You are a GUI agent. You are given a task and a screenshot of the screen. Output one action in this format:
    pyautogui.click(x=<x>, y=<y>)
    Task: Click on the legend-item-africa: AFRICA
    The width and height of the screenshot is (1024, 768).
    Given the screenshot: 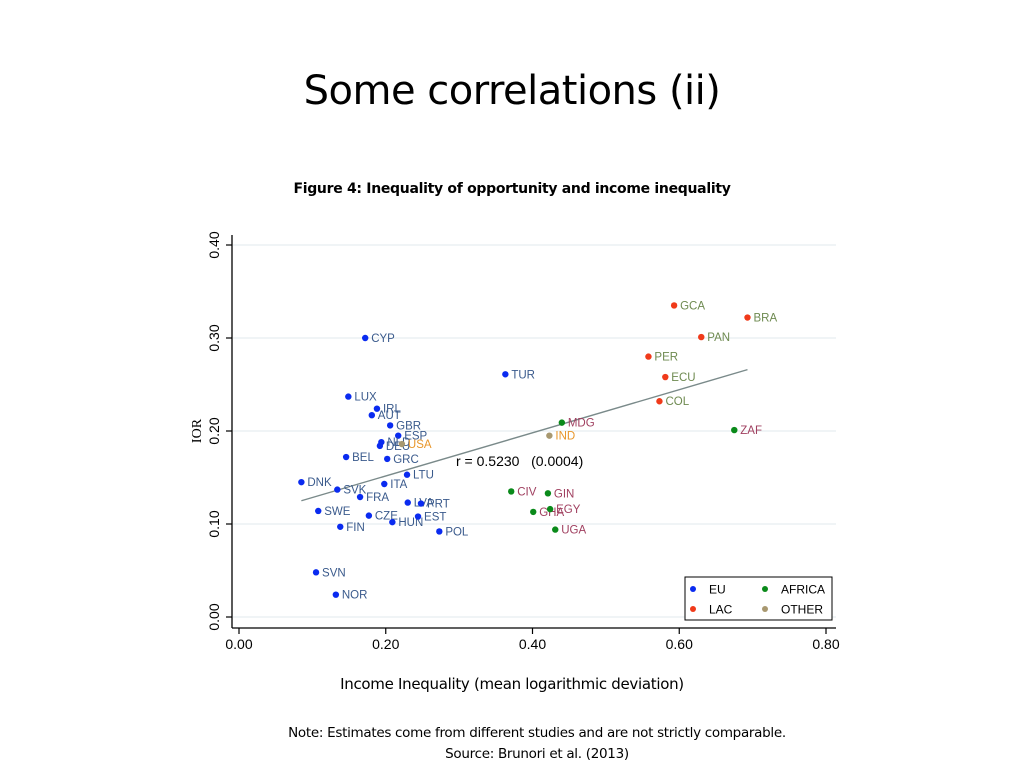 What is the action you would take?
    pyautogui.click(x=793, y=590)
    